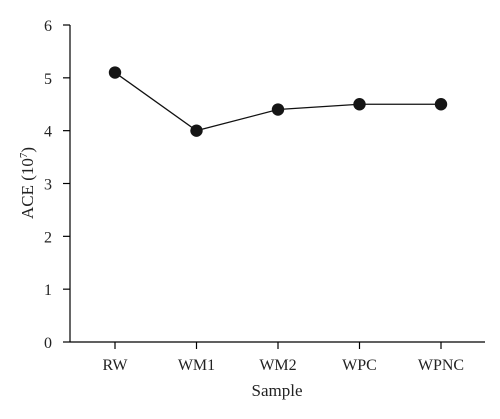  Describe the element at coordinates (115, 72) in the screenshot. I see `data-point-rw` at that location.